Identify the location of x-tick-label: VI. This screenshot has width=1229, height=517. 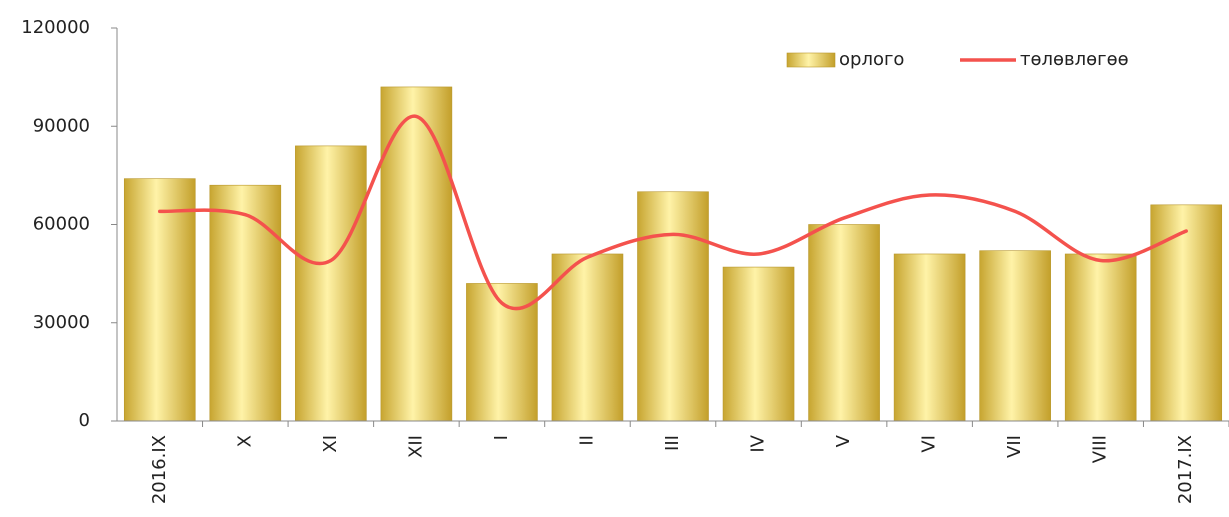
(929, 444).